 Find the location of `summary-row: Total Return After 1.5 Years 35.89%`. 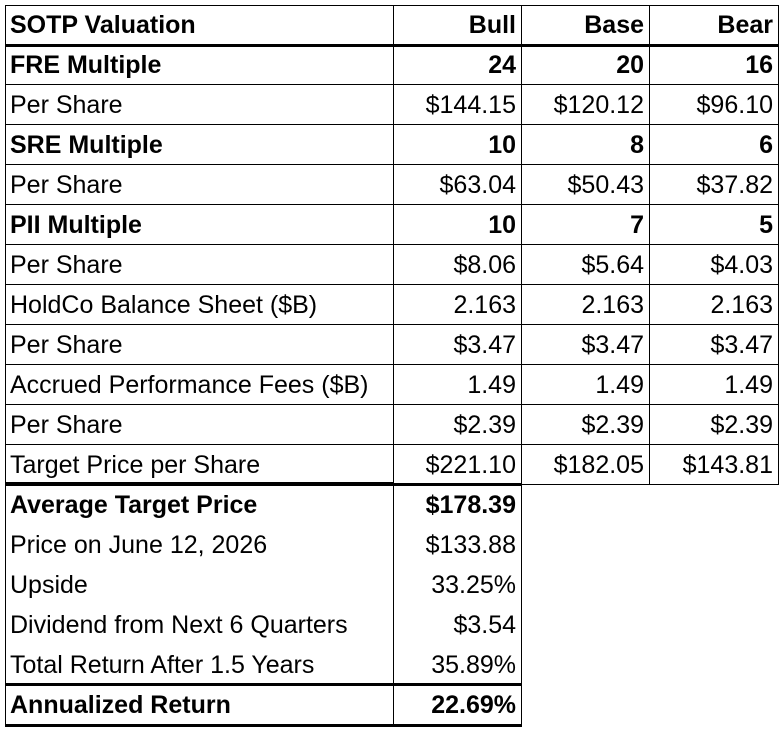

summary-row: Total Return After 1.5 Years 35.89% is located at coordinates (263, 665).